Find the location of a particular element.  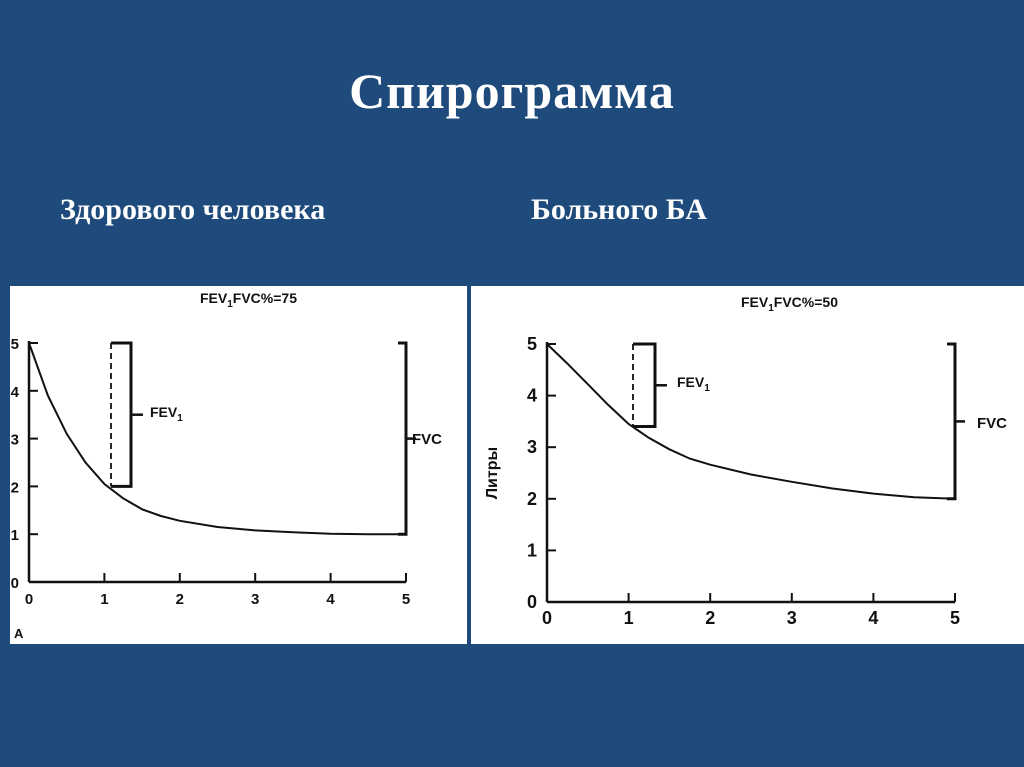

healthy-person-label: Здорового человека is located at coordinates (193, 209).